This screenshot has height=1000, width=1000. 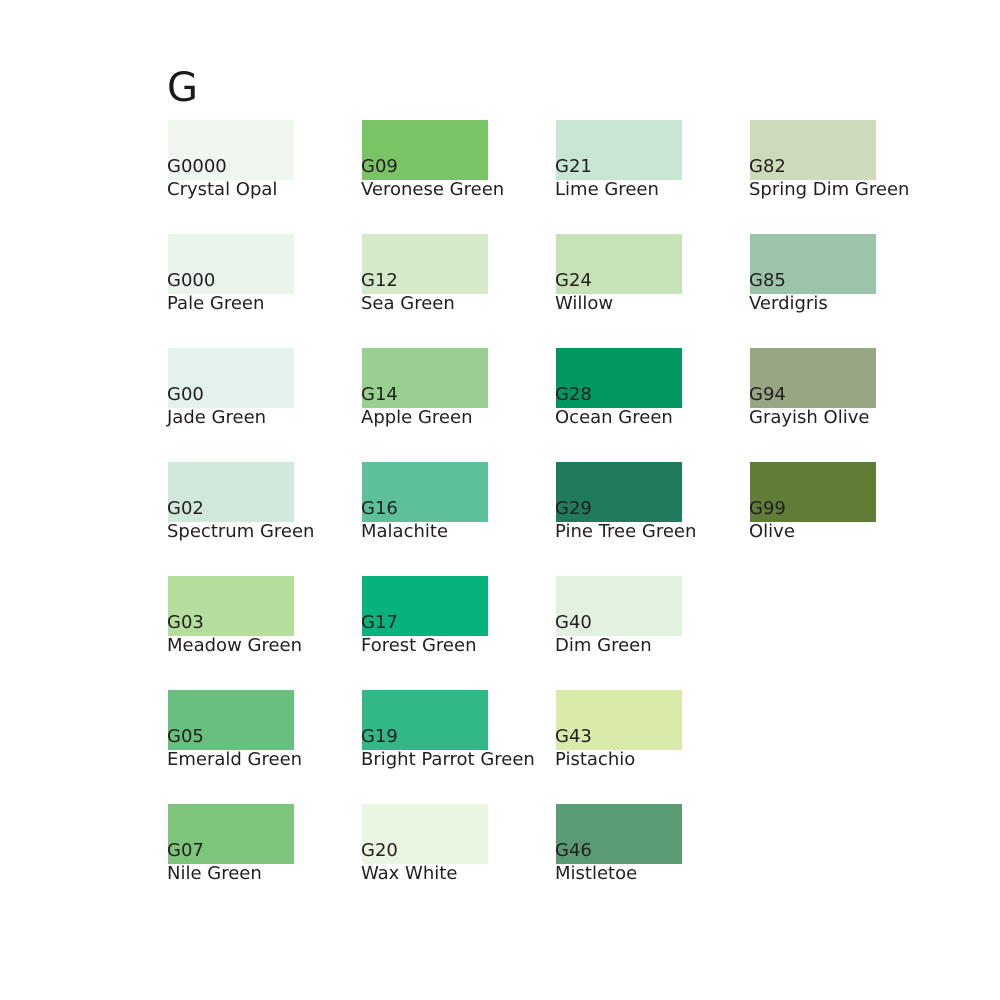 I want to click on swatch-name: Malachite, so click(x=405, y=531).